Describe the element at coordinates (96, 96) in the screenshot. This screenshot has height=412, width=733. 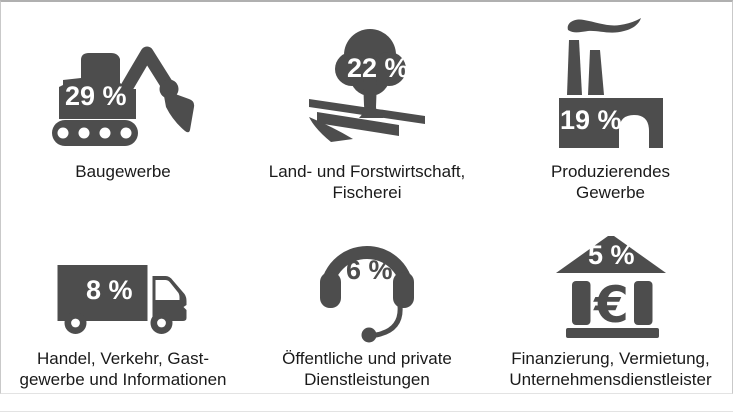
I see `percent-value: 29 %` at that location.